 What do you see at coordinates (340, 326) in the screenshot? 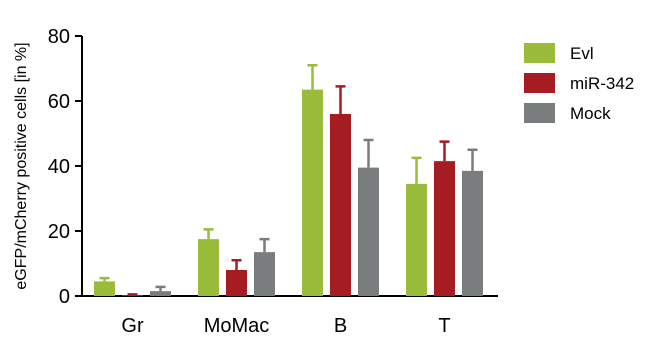
I see `x-category-label: B` at bounding box center [340, 326].